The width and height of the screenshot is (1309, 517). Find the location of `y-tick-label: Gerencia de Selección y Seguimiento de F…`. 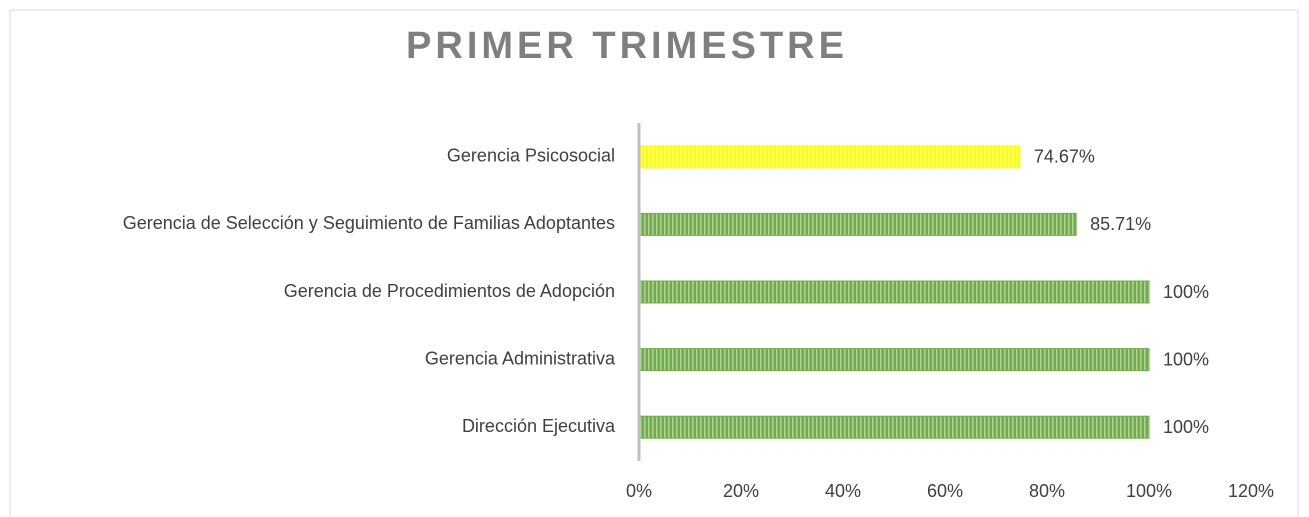

y-tick-label: Gerencia de Selección y Seguimiento de F… is located at coordinates (369, 223).